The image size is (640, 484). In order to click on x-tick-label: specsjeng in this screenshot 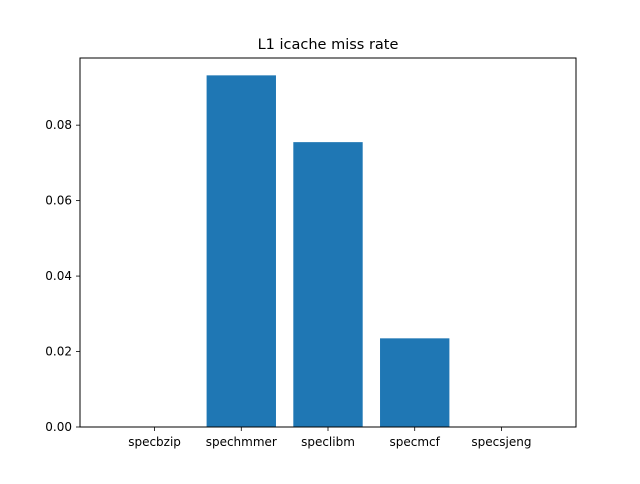, I will do `click(501, 442)`.